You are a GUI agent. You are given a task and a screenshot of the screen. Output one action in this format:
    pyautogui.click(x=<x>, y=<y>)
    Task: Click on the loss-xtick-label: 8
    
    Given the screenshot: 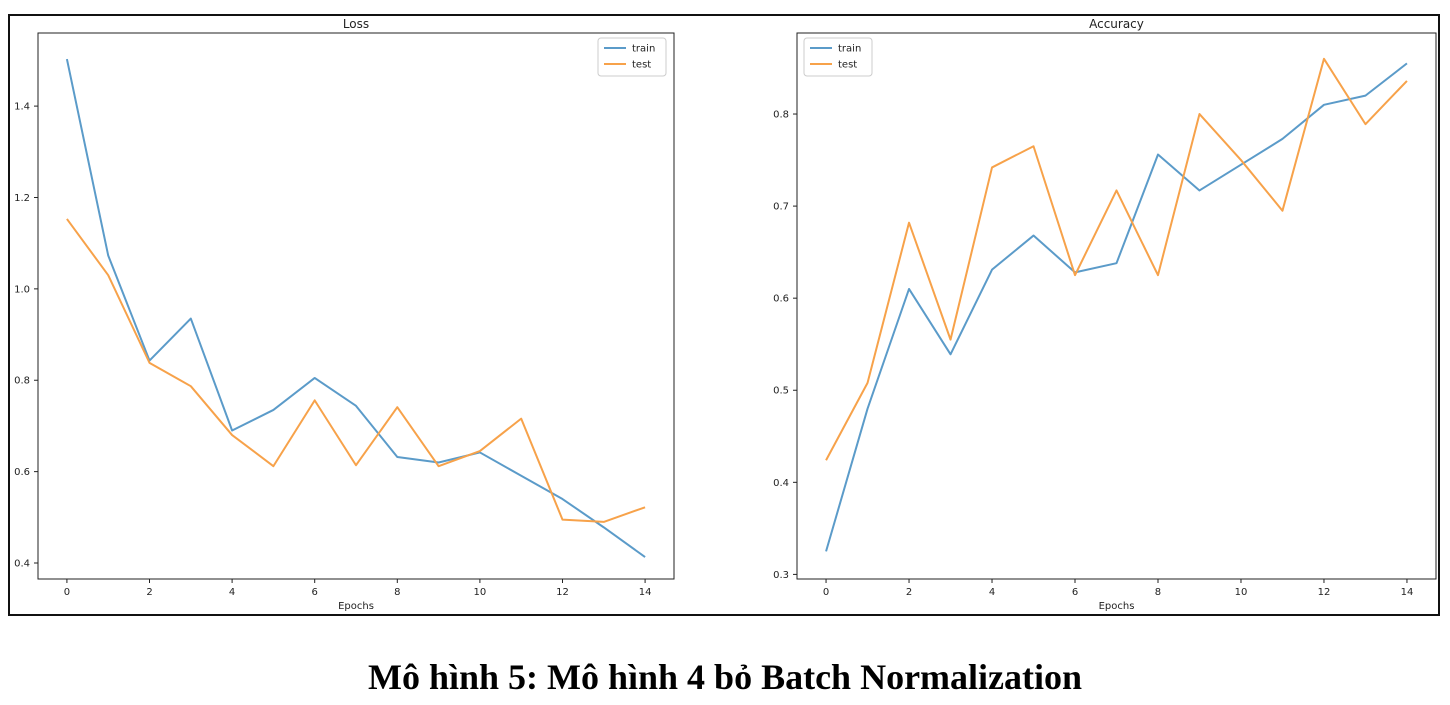 What is the action you would take?
    pyautogui.click(x=397, y=592)
    